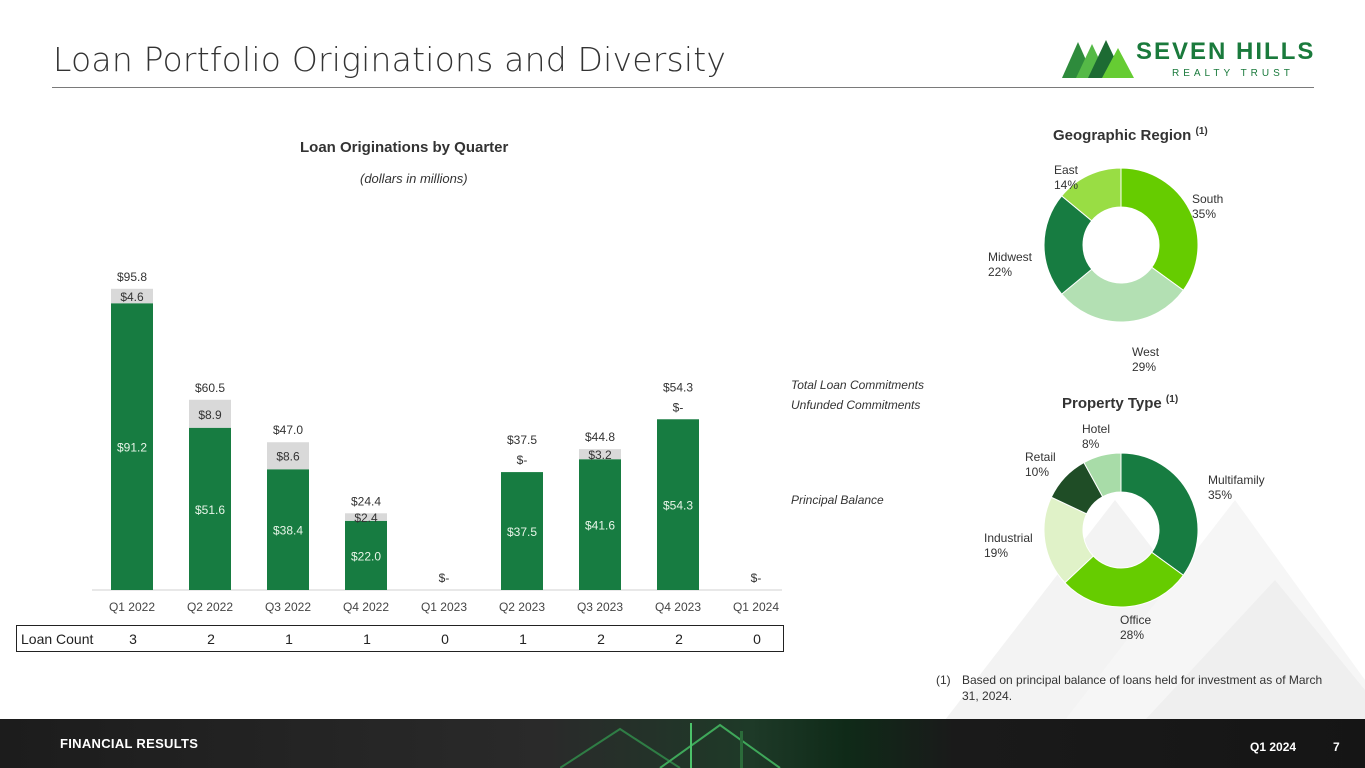  I want to click on slice-name: Office, so click(1136, 620).